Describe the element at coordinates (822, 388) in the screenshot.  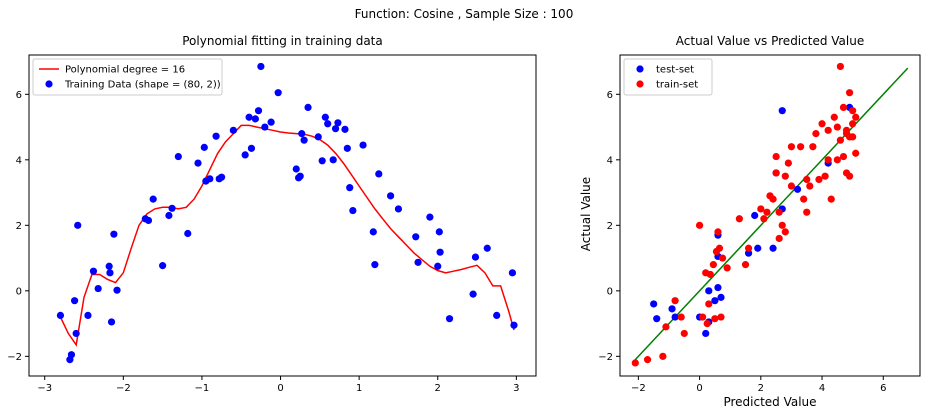
I see `x-tick-label: 4` at that location.